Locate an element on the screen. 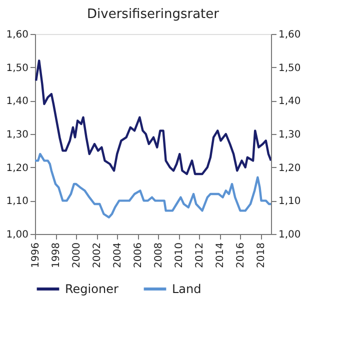 This screenshot has width=345, height=341. y2-tick-label: 1,60 is located at coordinates (289, 35).